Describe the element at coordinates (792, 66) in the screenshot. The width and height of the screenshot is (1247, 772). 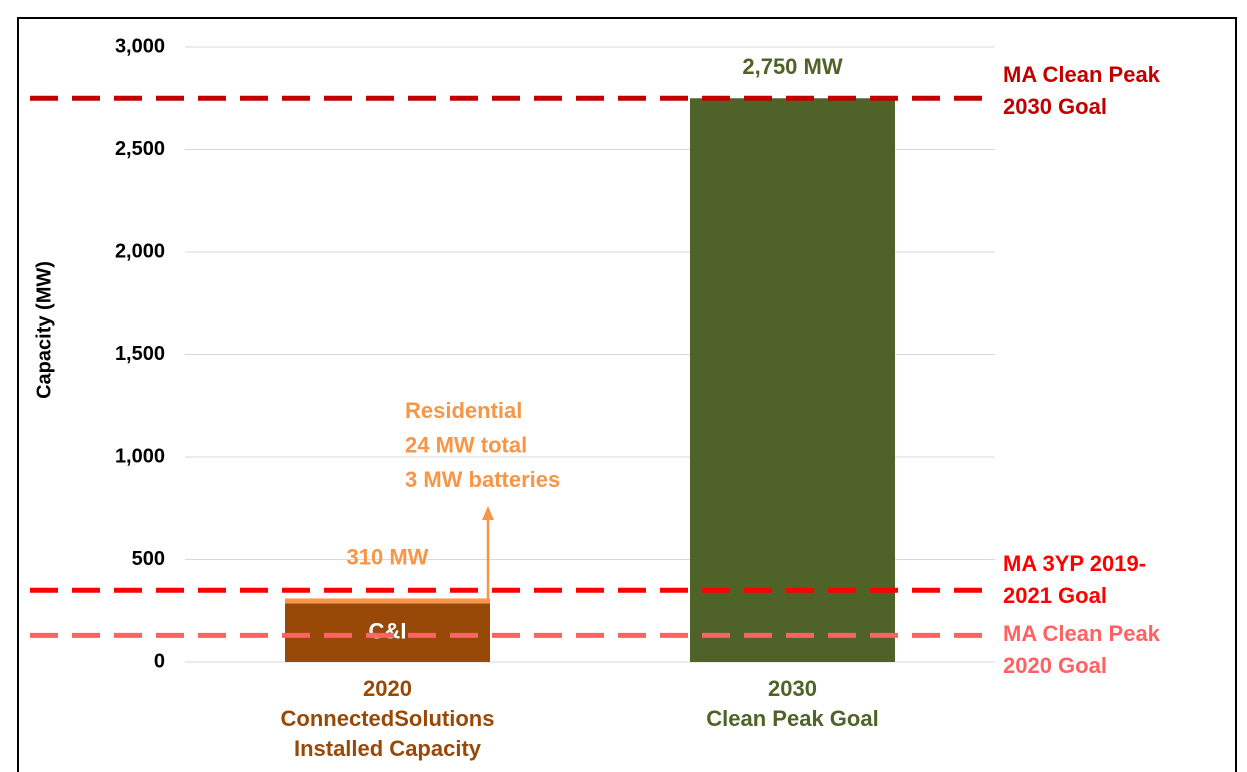
I see `total-label: 2,750 MW` at that location.